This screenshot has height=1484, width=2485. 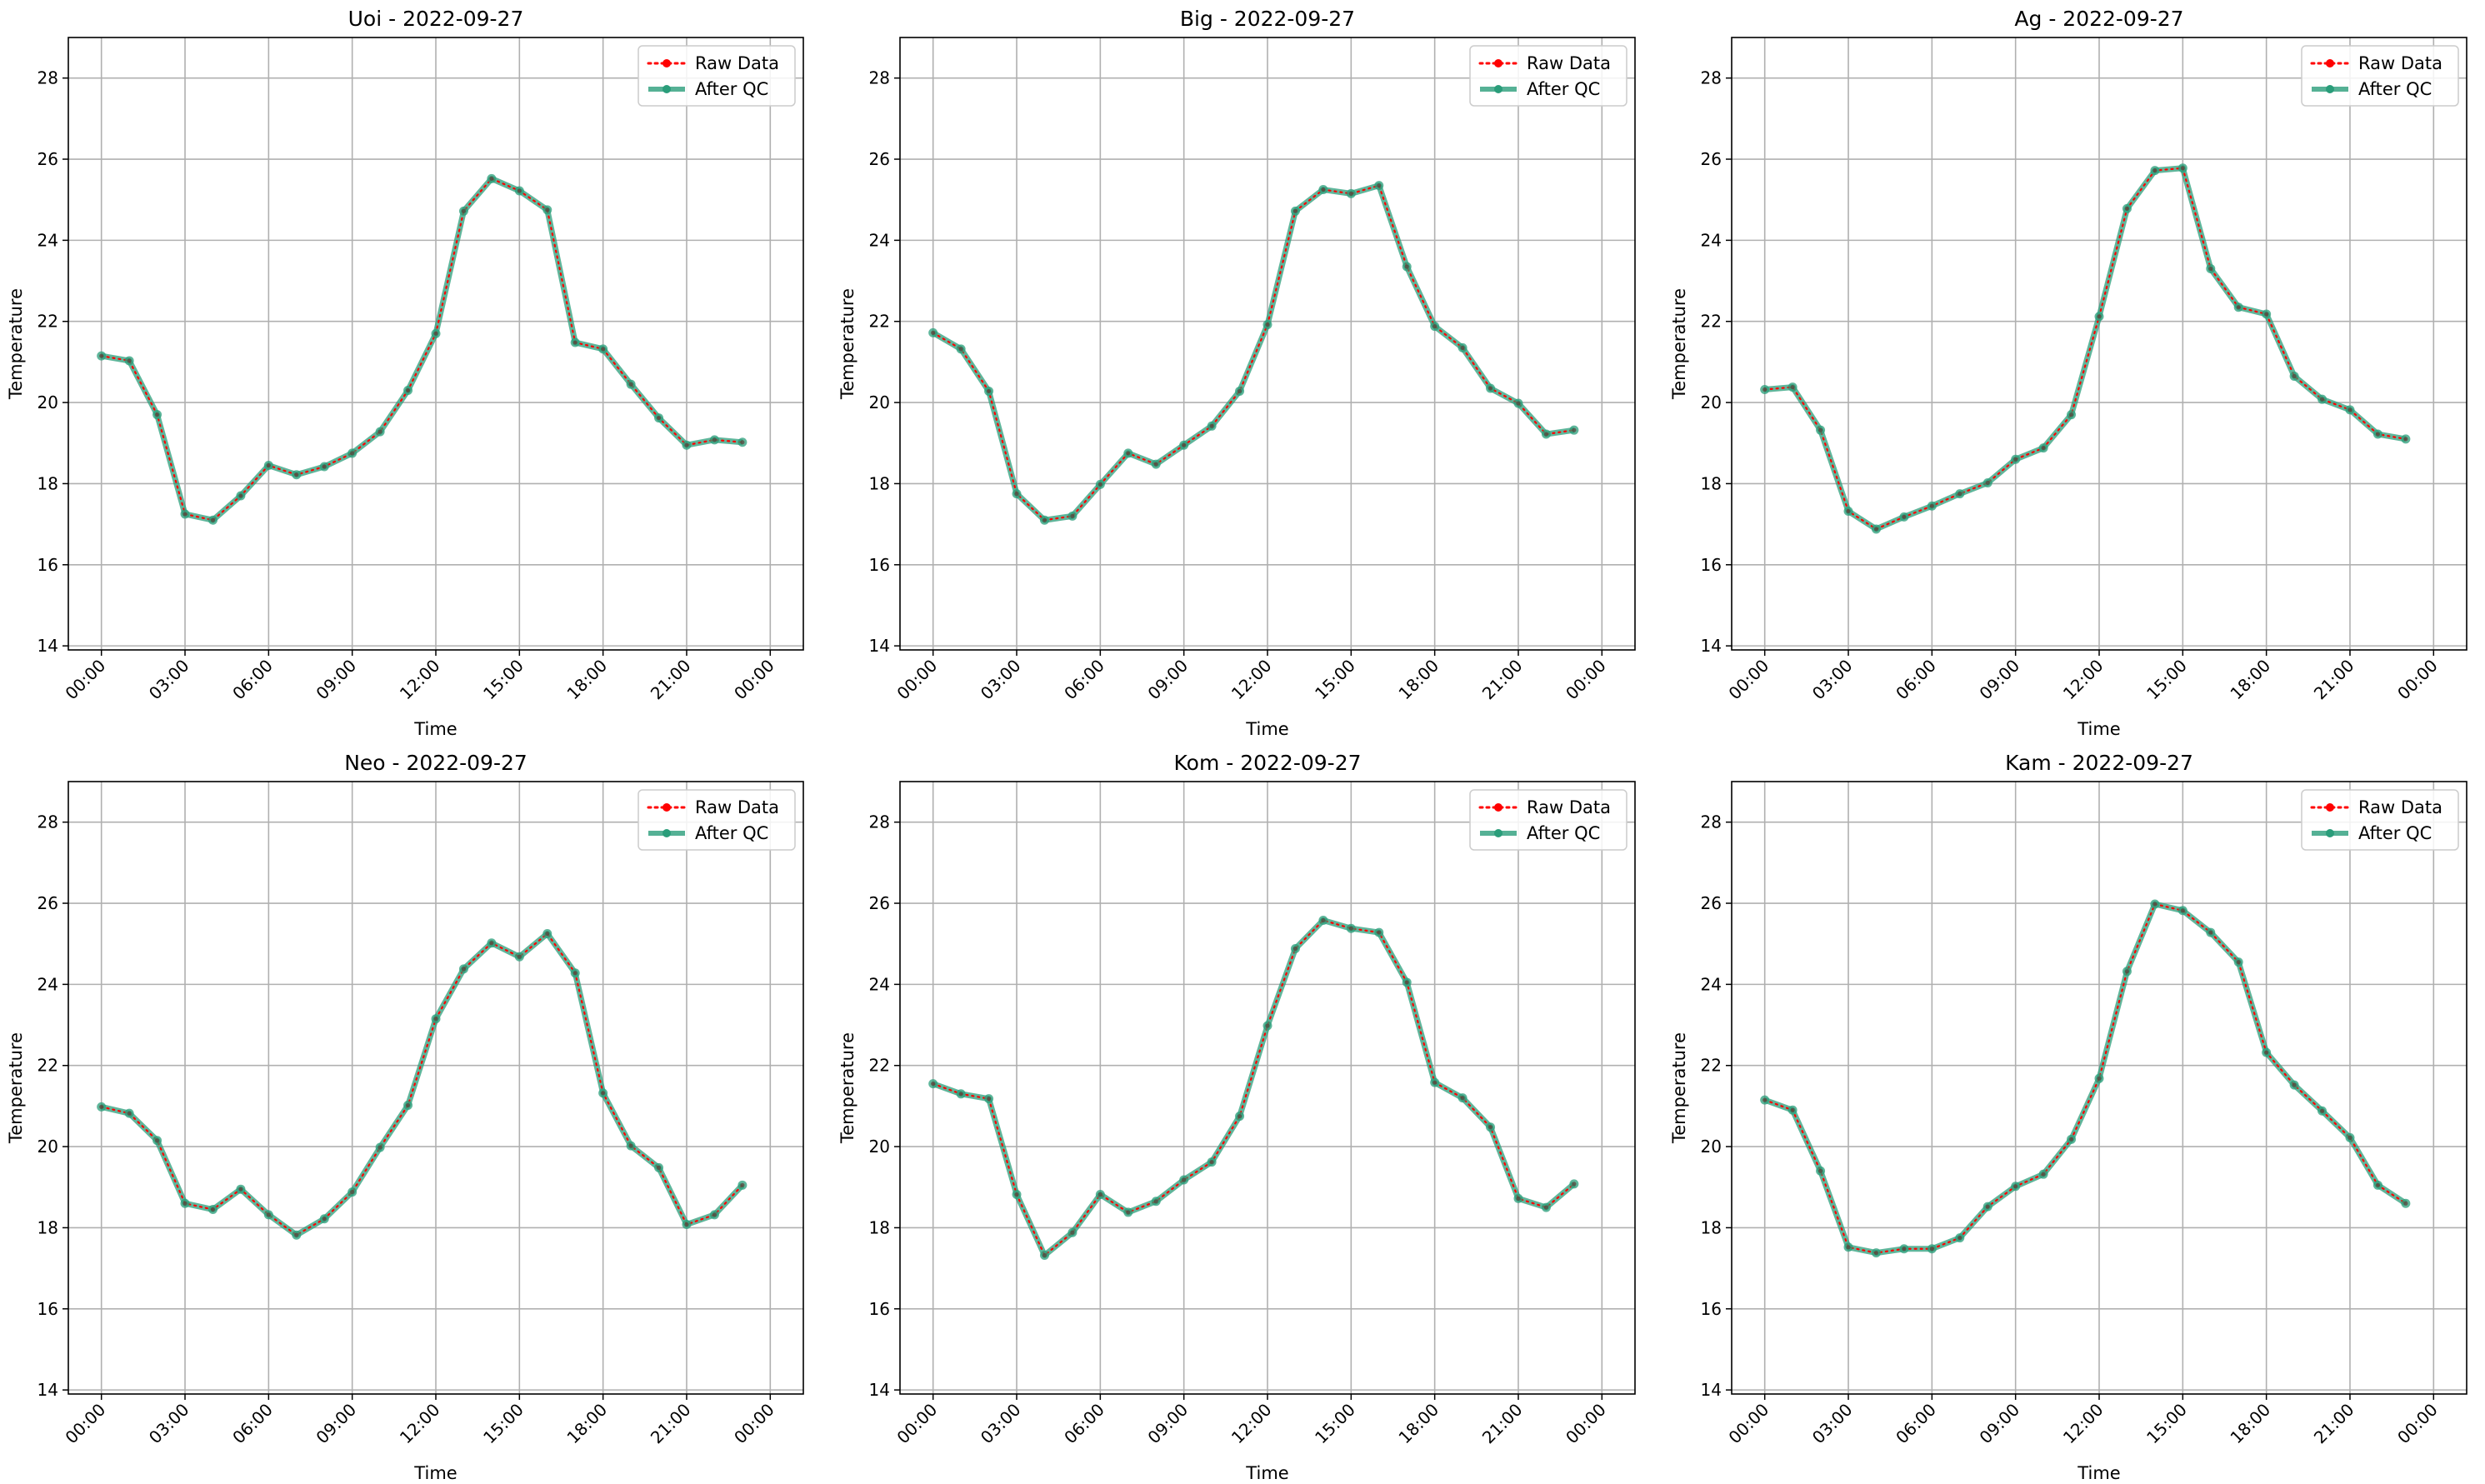 What do you see at coordinates (2099, 1088) in the screenshot?
I see `axes-frame` at bounding box center [2099, 1088].